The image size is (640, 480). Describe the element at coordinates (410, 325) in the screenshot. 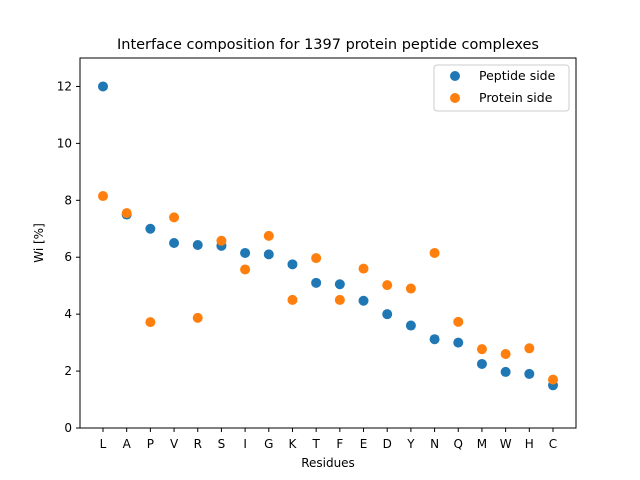

I see `point-peptide-side-Y` at that location.